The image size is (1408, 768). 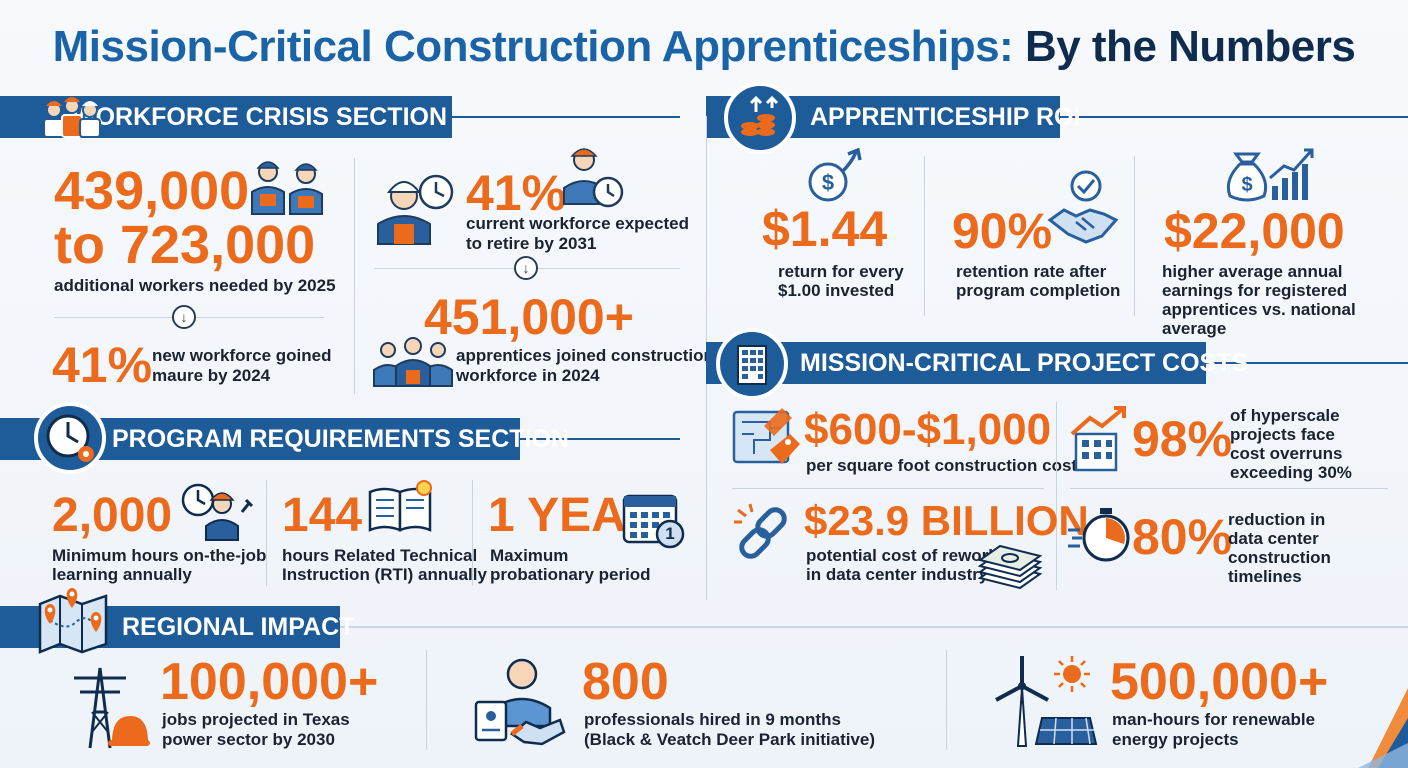 What do you see at coordinates (211, 375) in the screenshot?
I see `gained-desc-line2: maure by 2024` at bounding box center [211, 375].